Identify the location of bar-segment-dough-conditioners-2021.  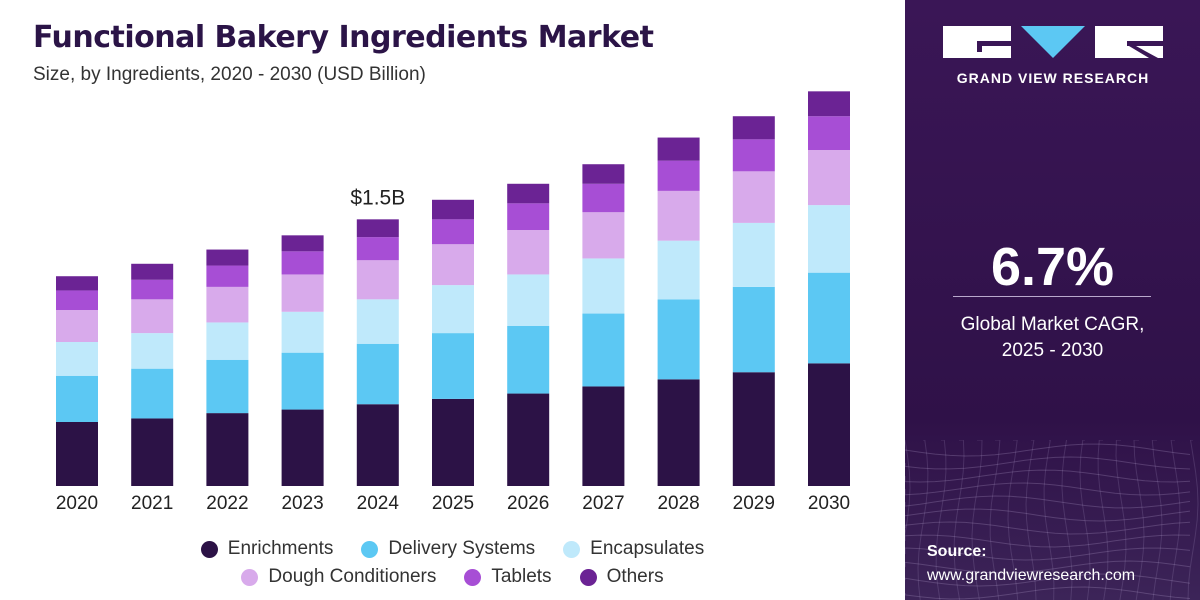
(152, 316).